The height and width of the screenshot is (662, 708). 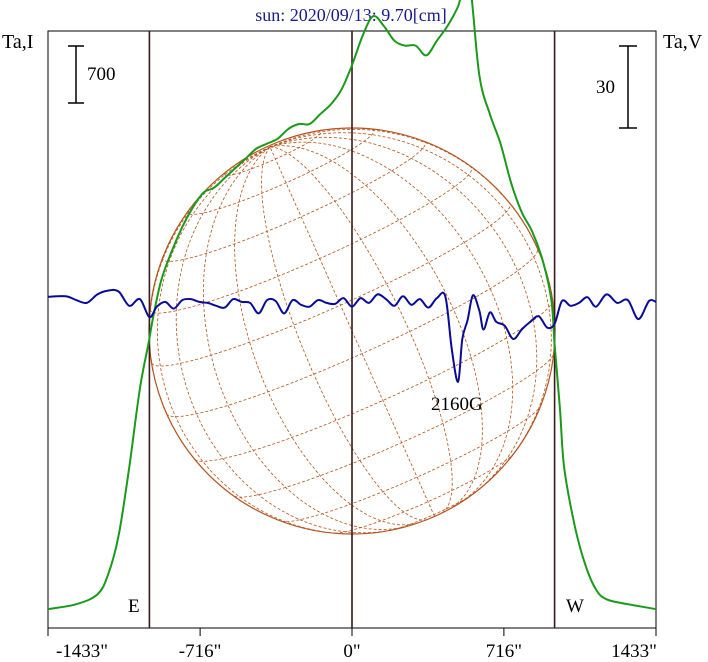 I want to click on x-axis: -1433" -716" 0" 716" 1433", so click(x=352, y=645).